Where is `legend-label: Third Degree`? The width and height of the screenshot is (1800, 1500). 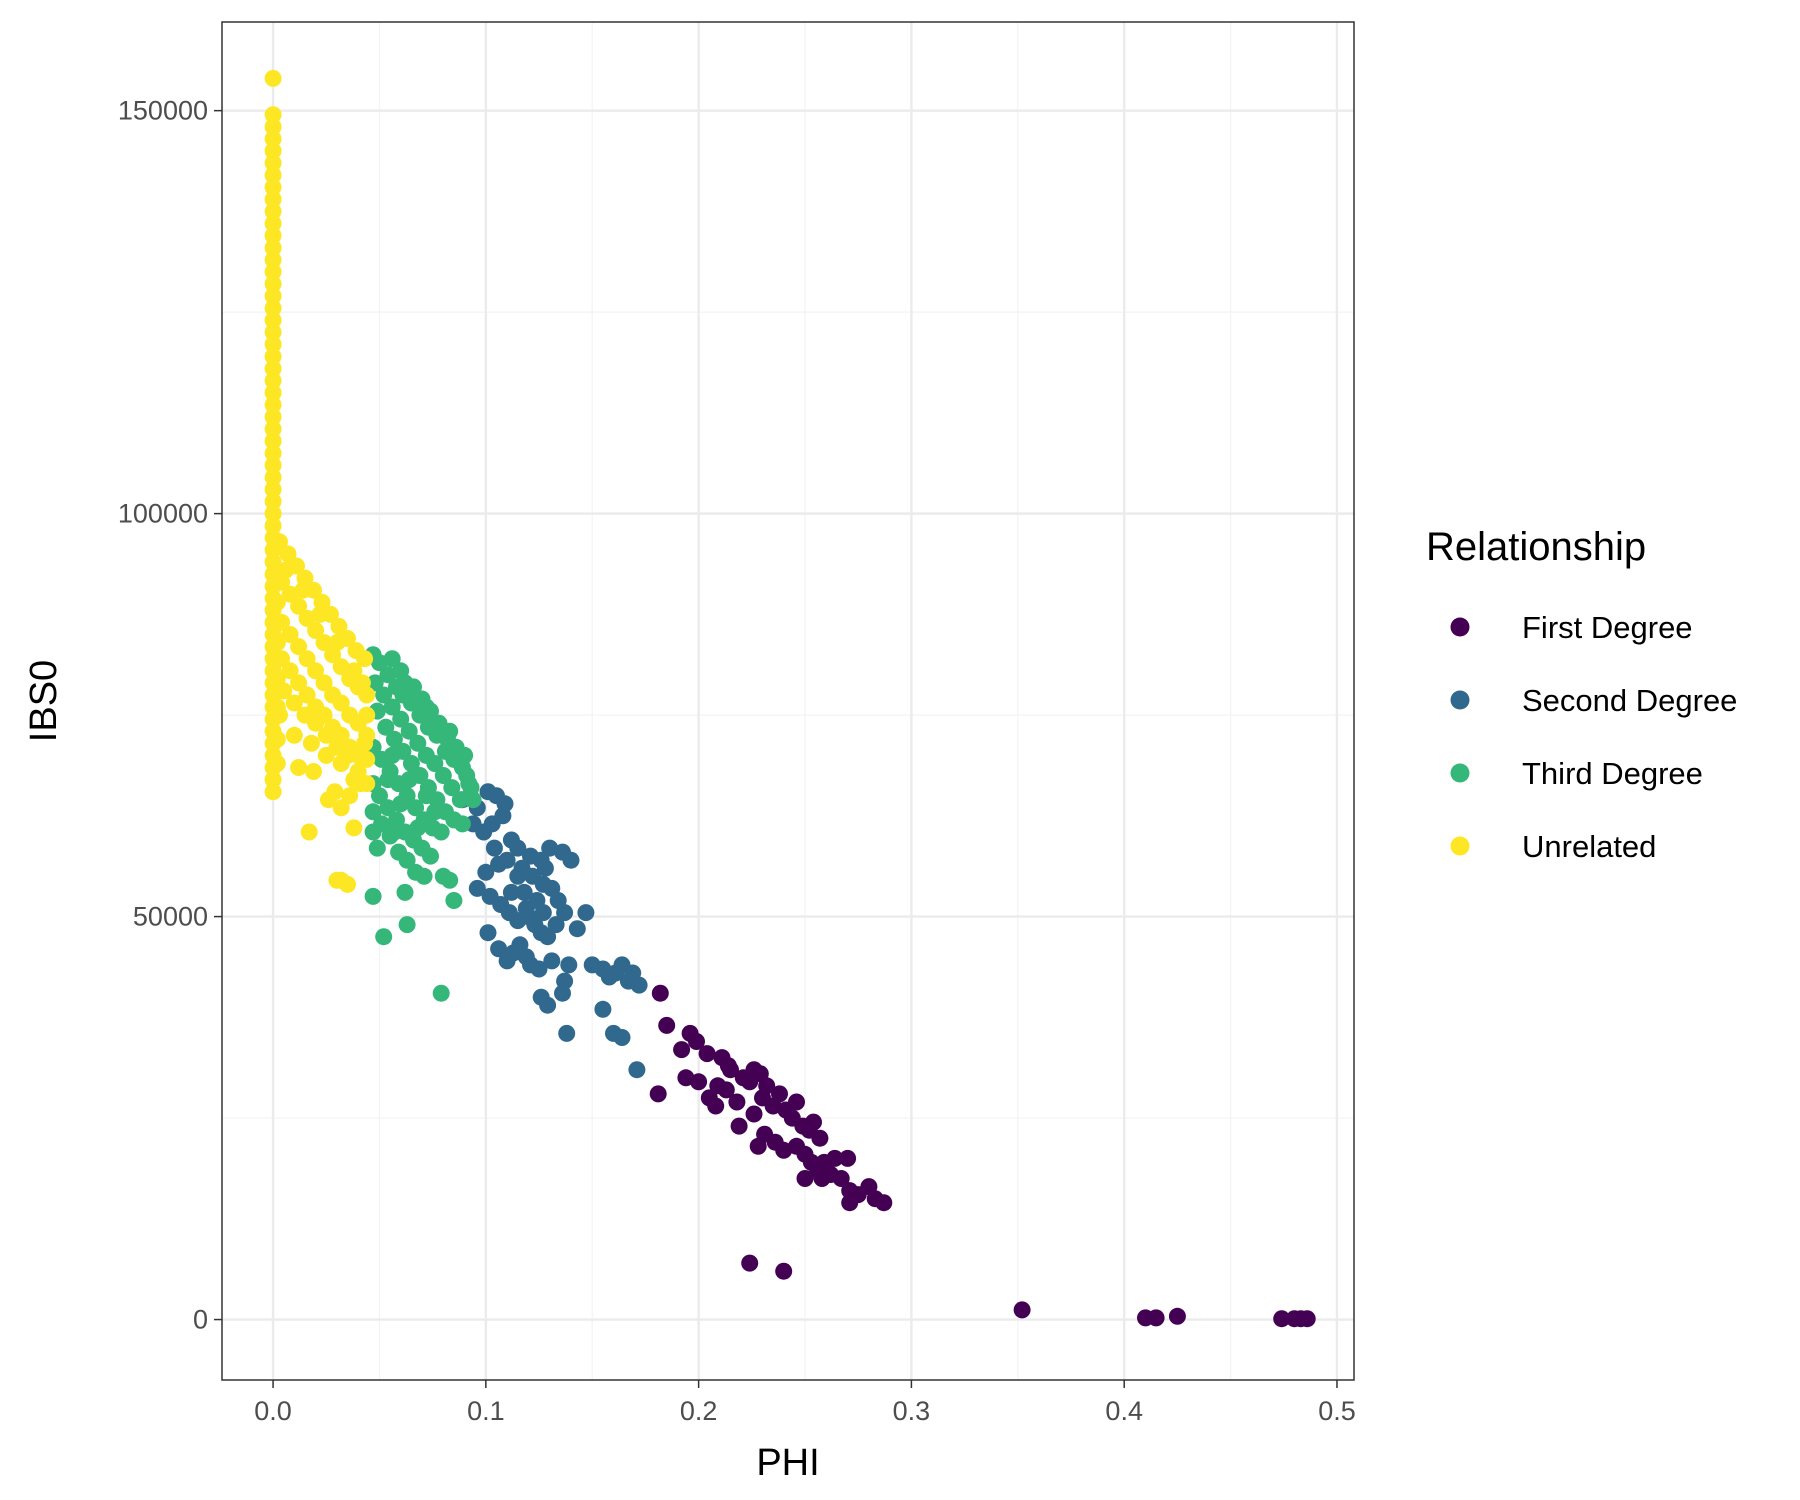 legend-label: Third Degree is located at coordinates (1612, 773).